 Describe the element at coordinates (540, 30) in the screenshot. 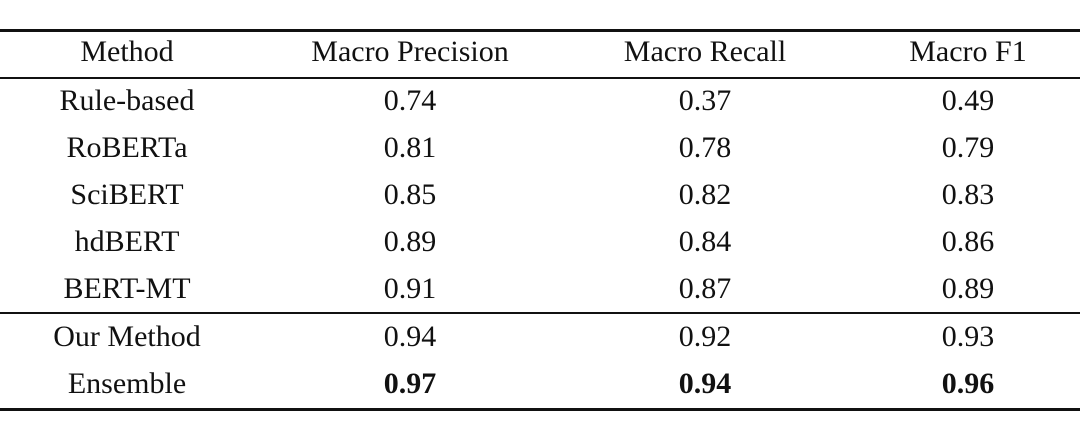

I see `top-rule` at that location.